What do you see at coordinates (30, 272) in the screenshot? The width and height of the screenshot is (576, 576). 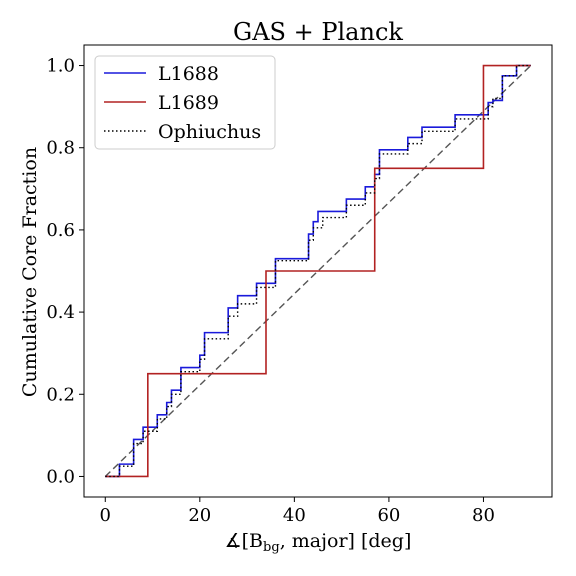 I see `y-axis-label: Cumulative Core Fraction` at bounding box center [30, 272].